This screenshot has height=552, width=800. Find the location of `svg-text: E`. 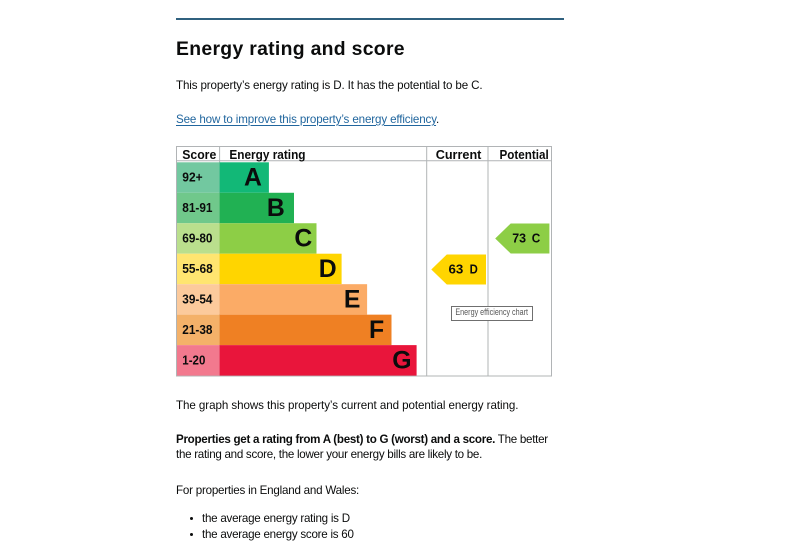

svg-text: E is located at coordinates (352, 299).